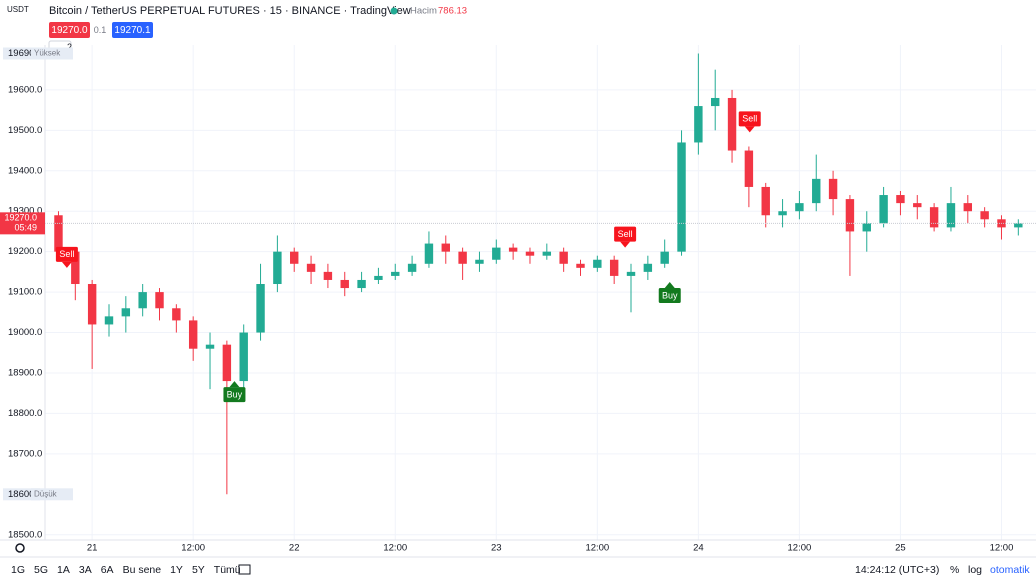 This screenshot has width=1036, height=588. What do you see at coordinates (20, 548) in the screenshot?
I see `settings-icon` at bounding box center [20, 548].